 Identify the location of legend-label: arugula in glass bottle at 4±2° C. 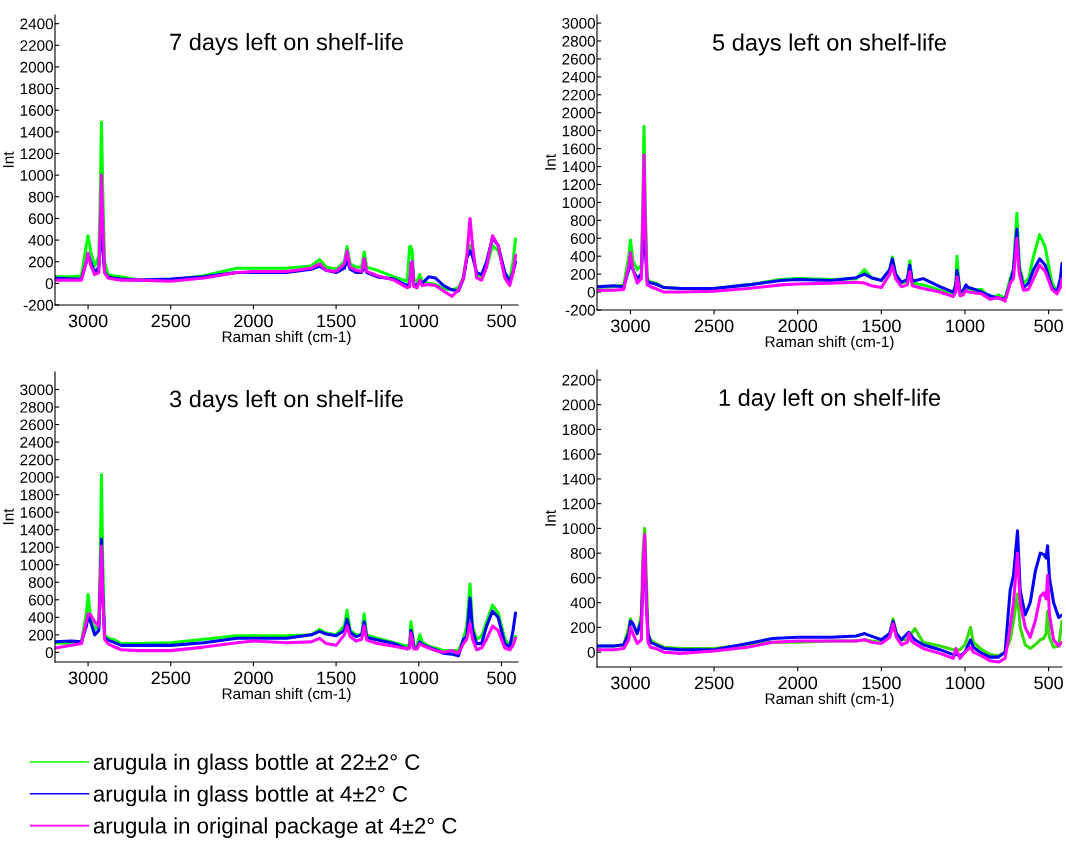
(250, 796).